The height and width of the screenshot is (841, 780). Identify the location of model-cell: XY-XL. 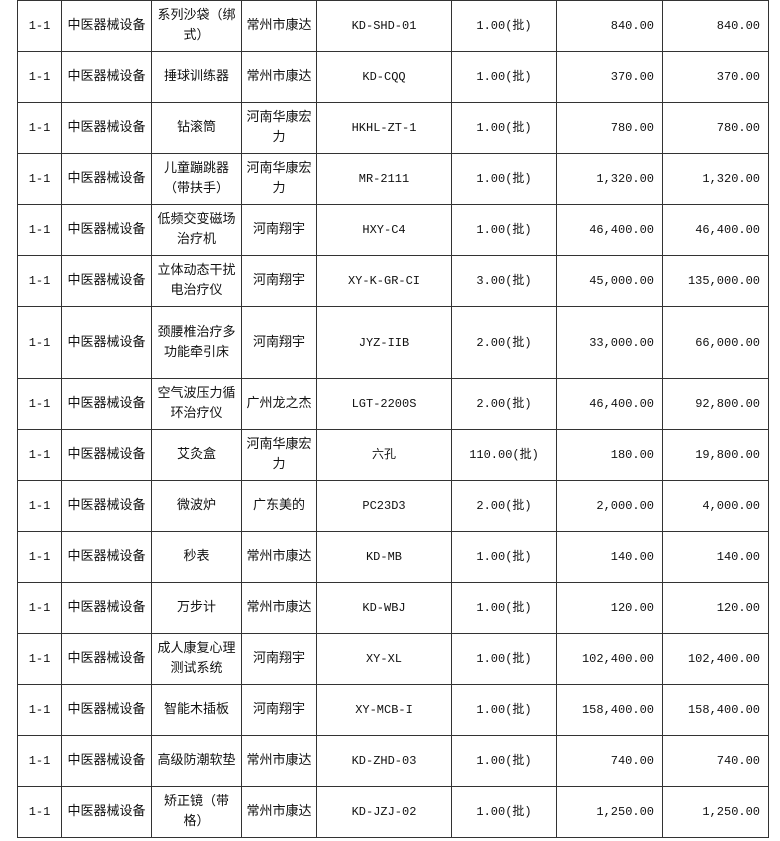
(384, 659).